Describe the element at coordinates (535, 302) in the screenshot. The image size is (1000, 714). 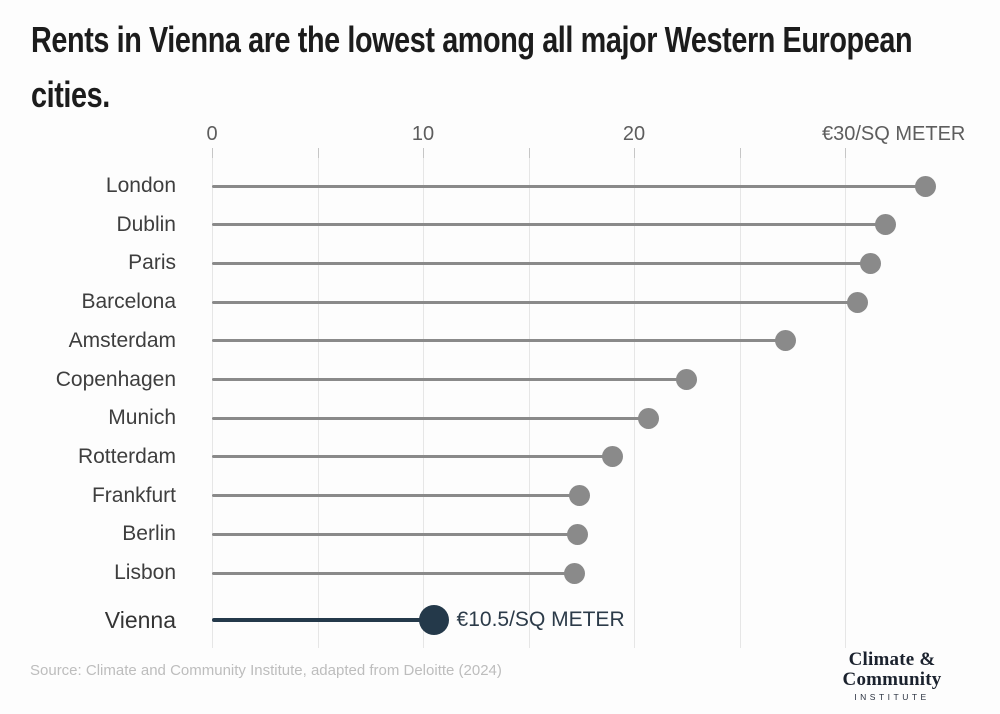
I see `stem-barcelona` at that location.